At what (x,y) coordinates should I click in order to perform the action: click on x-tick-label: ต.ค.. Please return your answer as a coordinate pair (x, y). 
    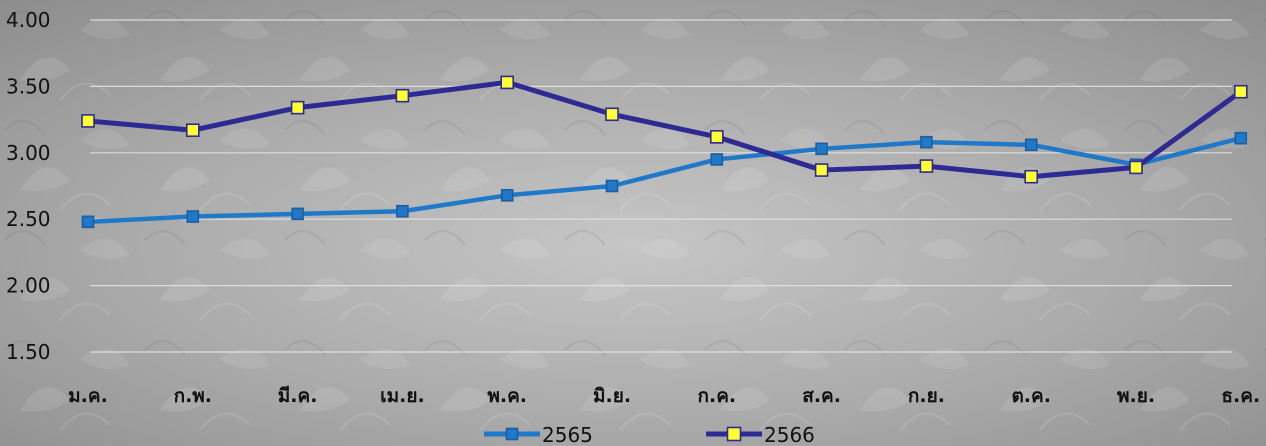
    Looking at the image, I should click on (1030, 396).